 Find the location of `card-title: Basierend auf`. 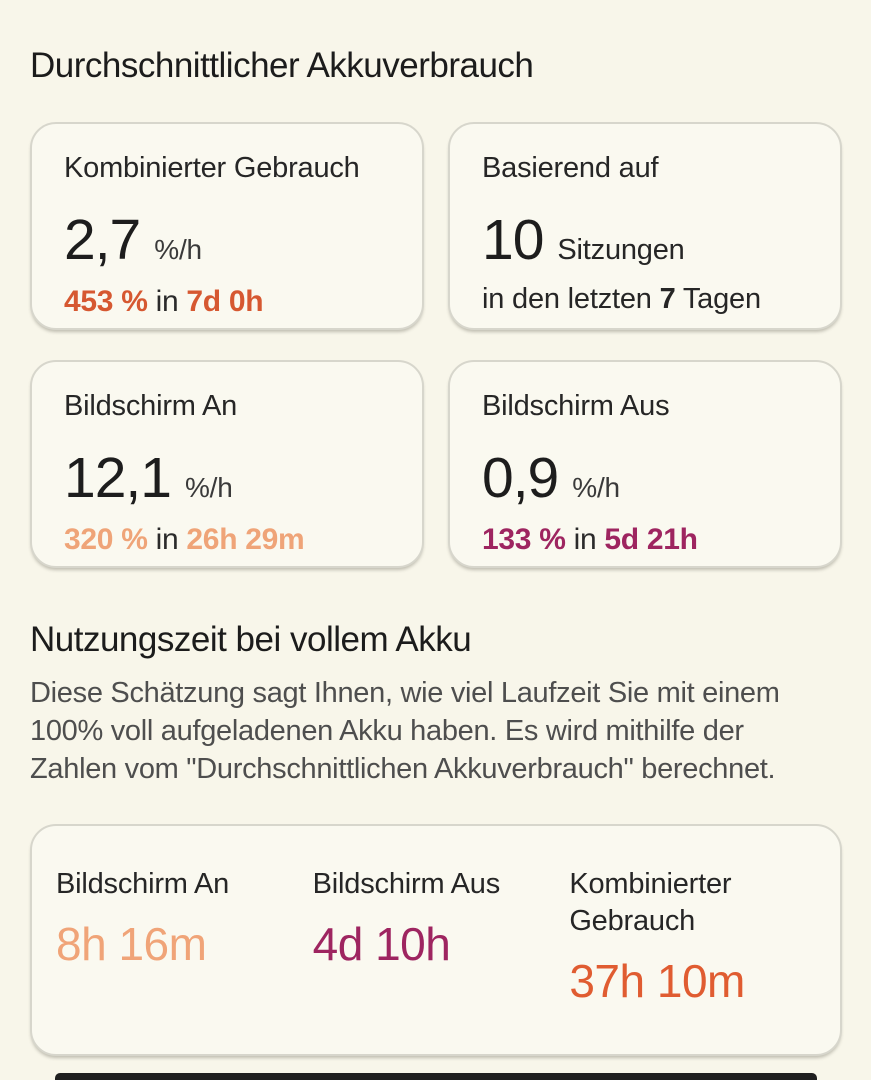

card-title: Basierend auf is located at coordinates (570, 168).